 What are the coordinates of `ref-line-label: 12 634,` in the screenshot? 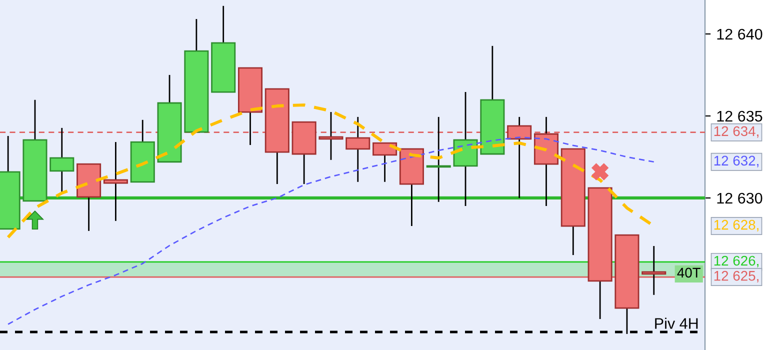 It's located at (736, 132).